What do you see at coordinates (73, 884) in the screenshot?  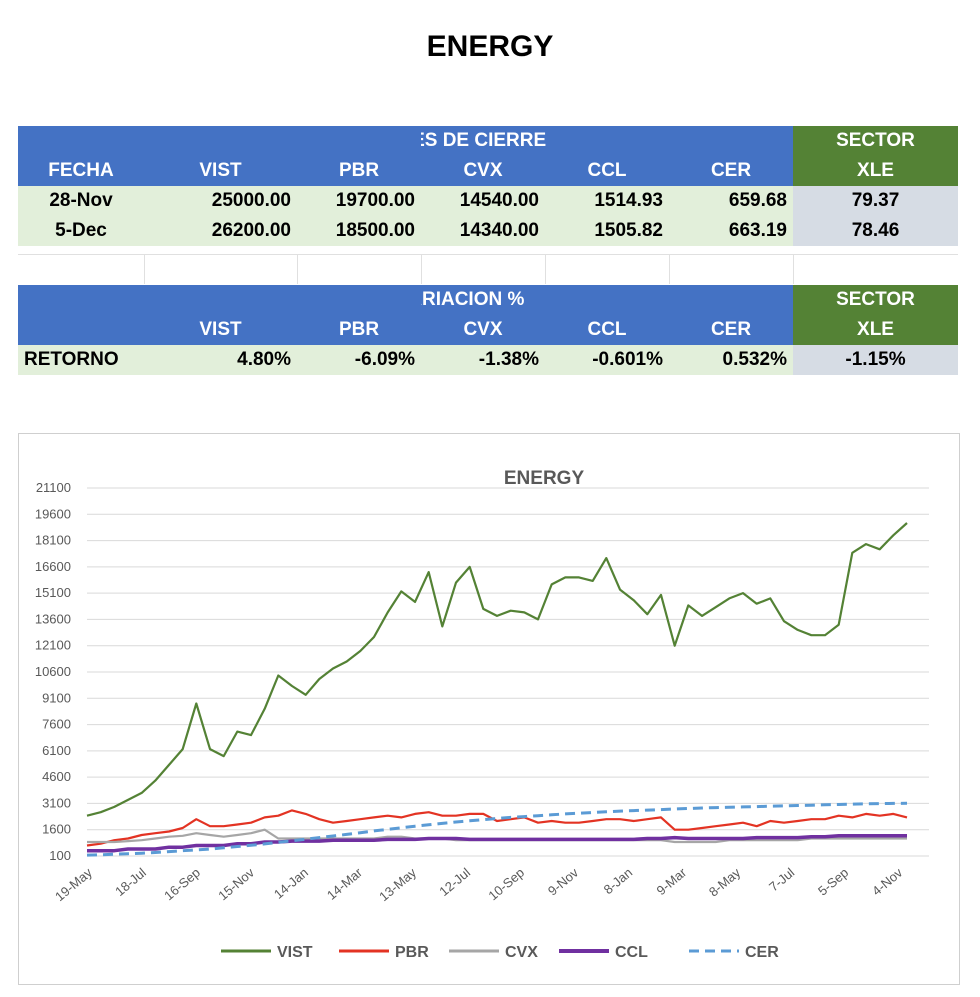 I see `x-tick-label: 19-May` at bounding box center [73, 884].